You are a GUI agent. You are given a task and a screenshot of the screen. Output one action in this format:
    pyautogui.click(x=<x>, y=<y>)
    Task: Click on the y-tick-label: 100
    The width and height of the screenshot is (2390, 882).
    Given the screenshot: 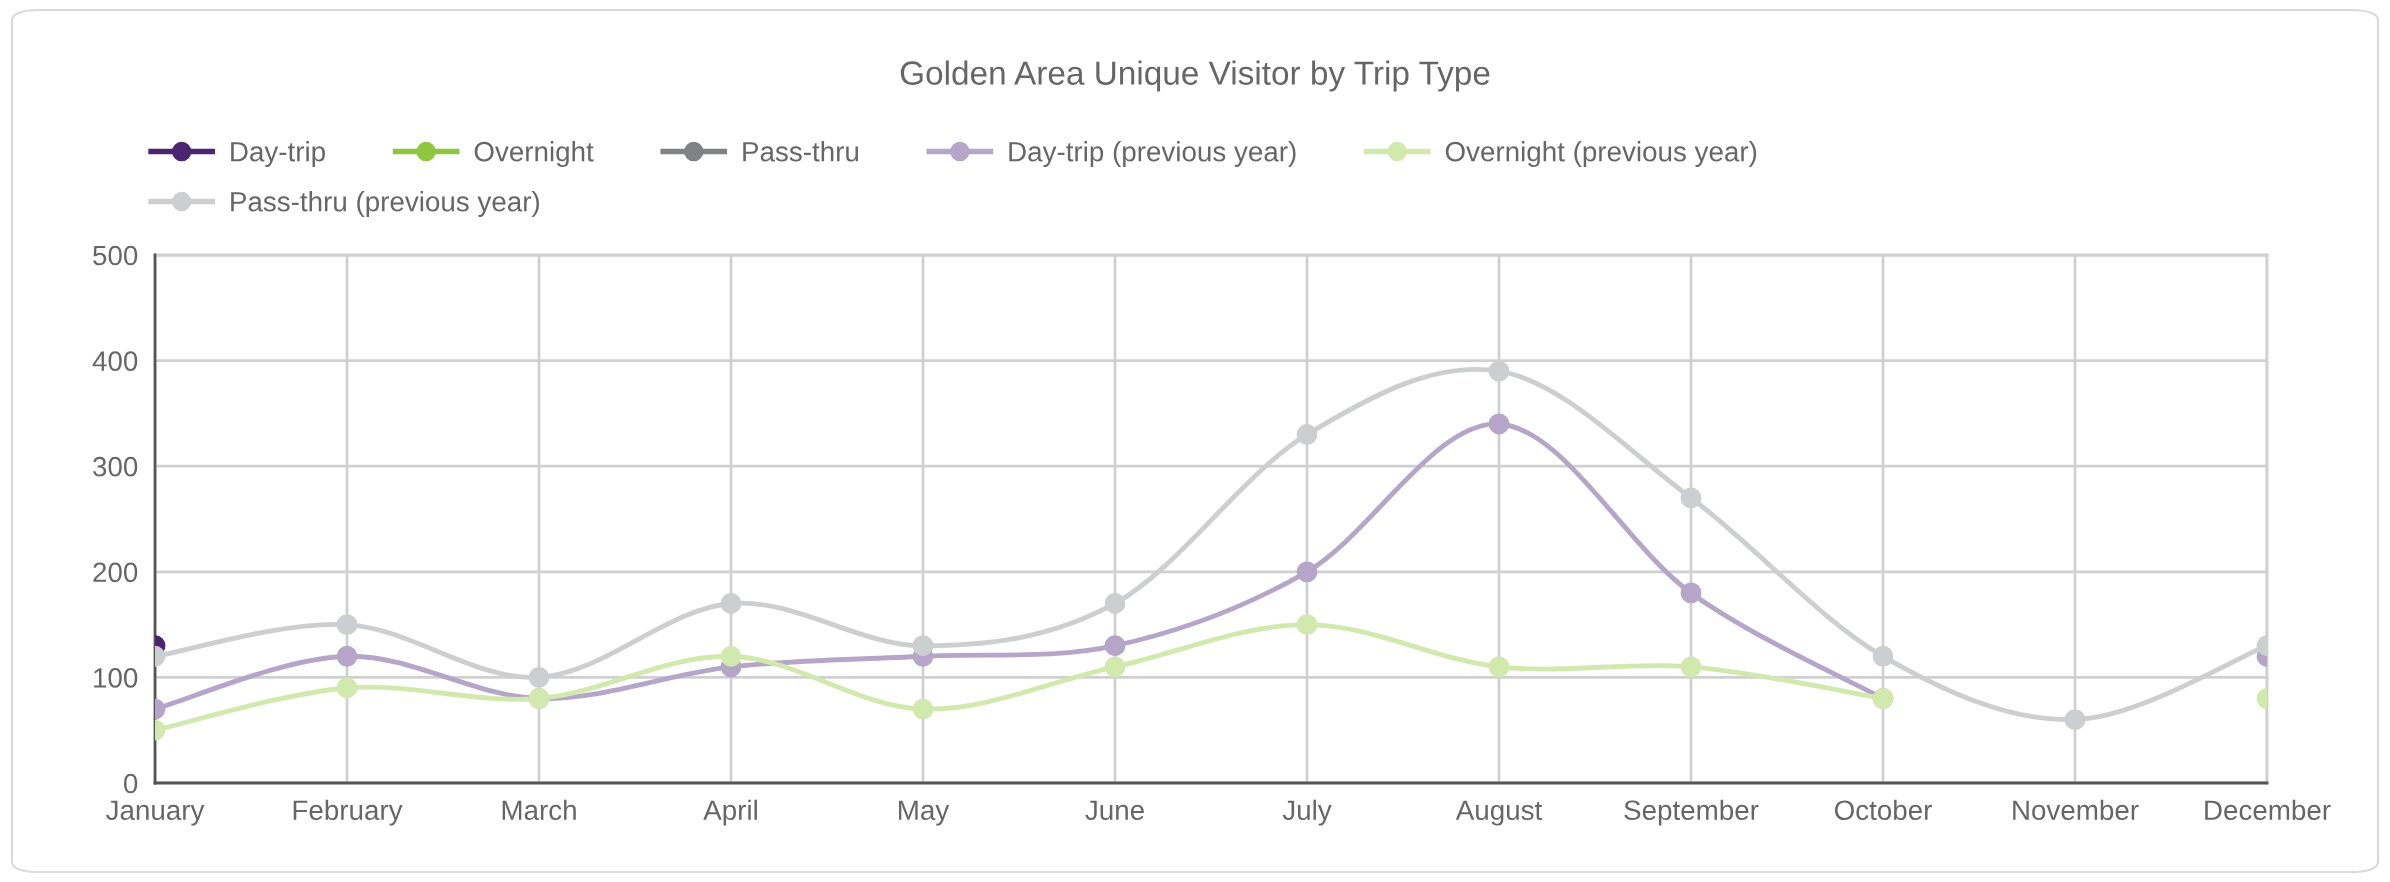 What is the action you would take?
    pyautogui.click(x=116, y=678)
    